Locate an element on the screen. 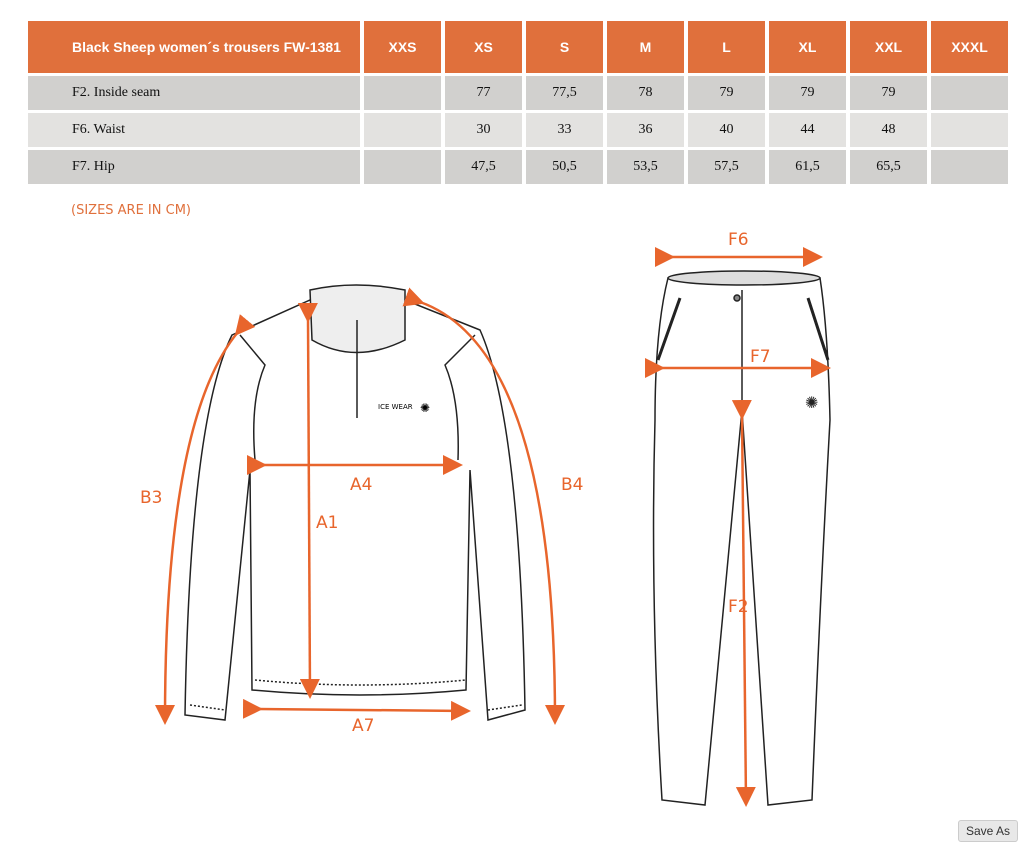 The image size is (1034, 848). arrow-a1 is located at coordinates (308, 500).